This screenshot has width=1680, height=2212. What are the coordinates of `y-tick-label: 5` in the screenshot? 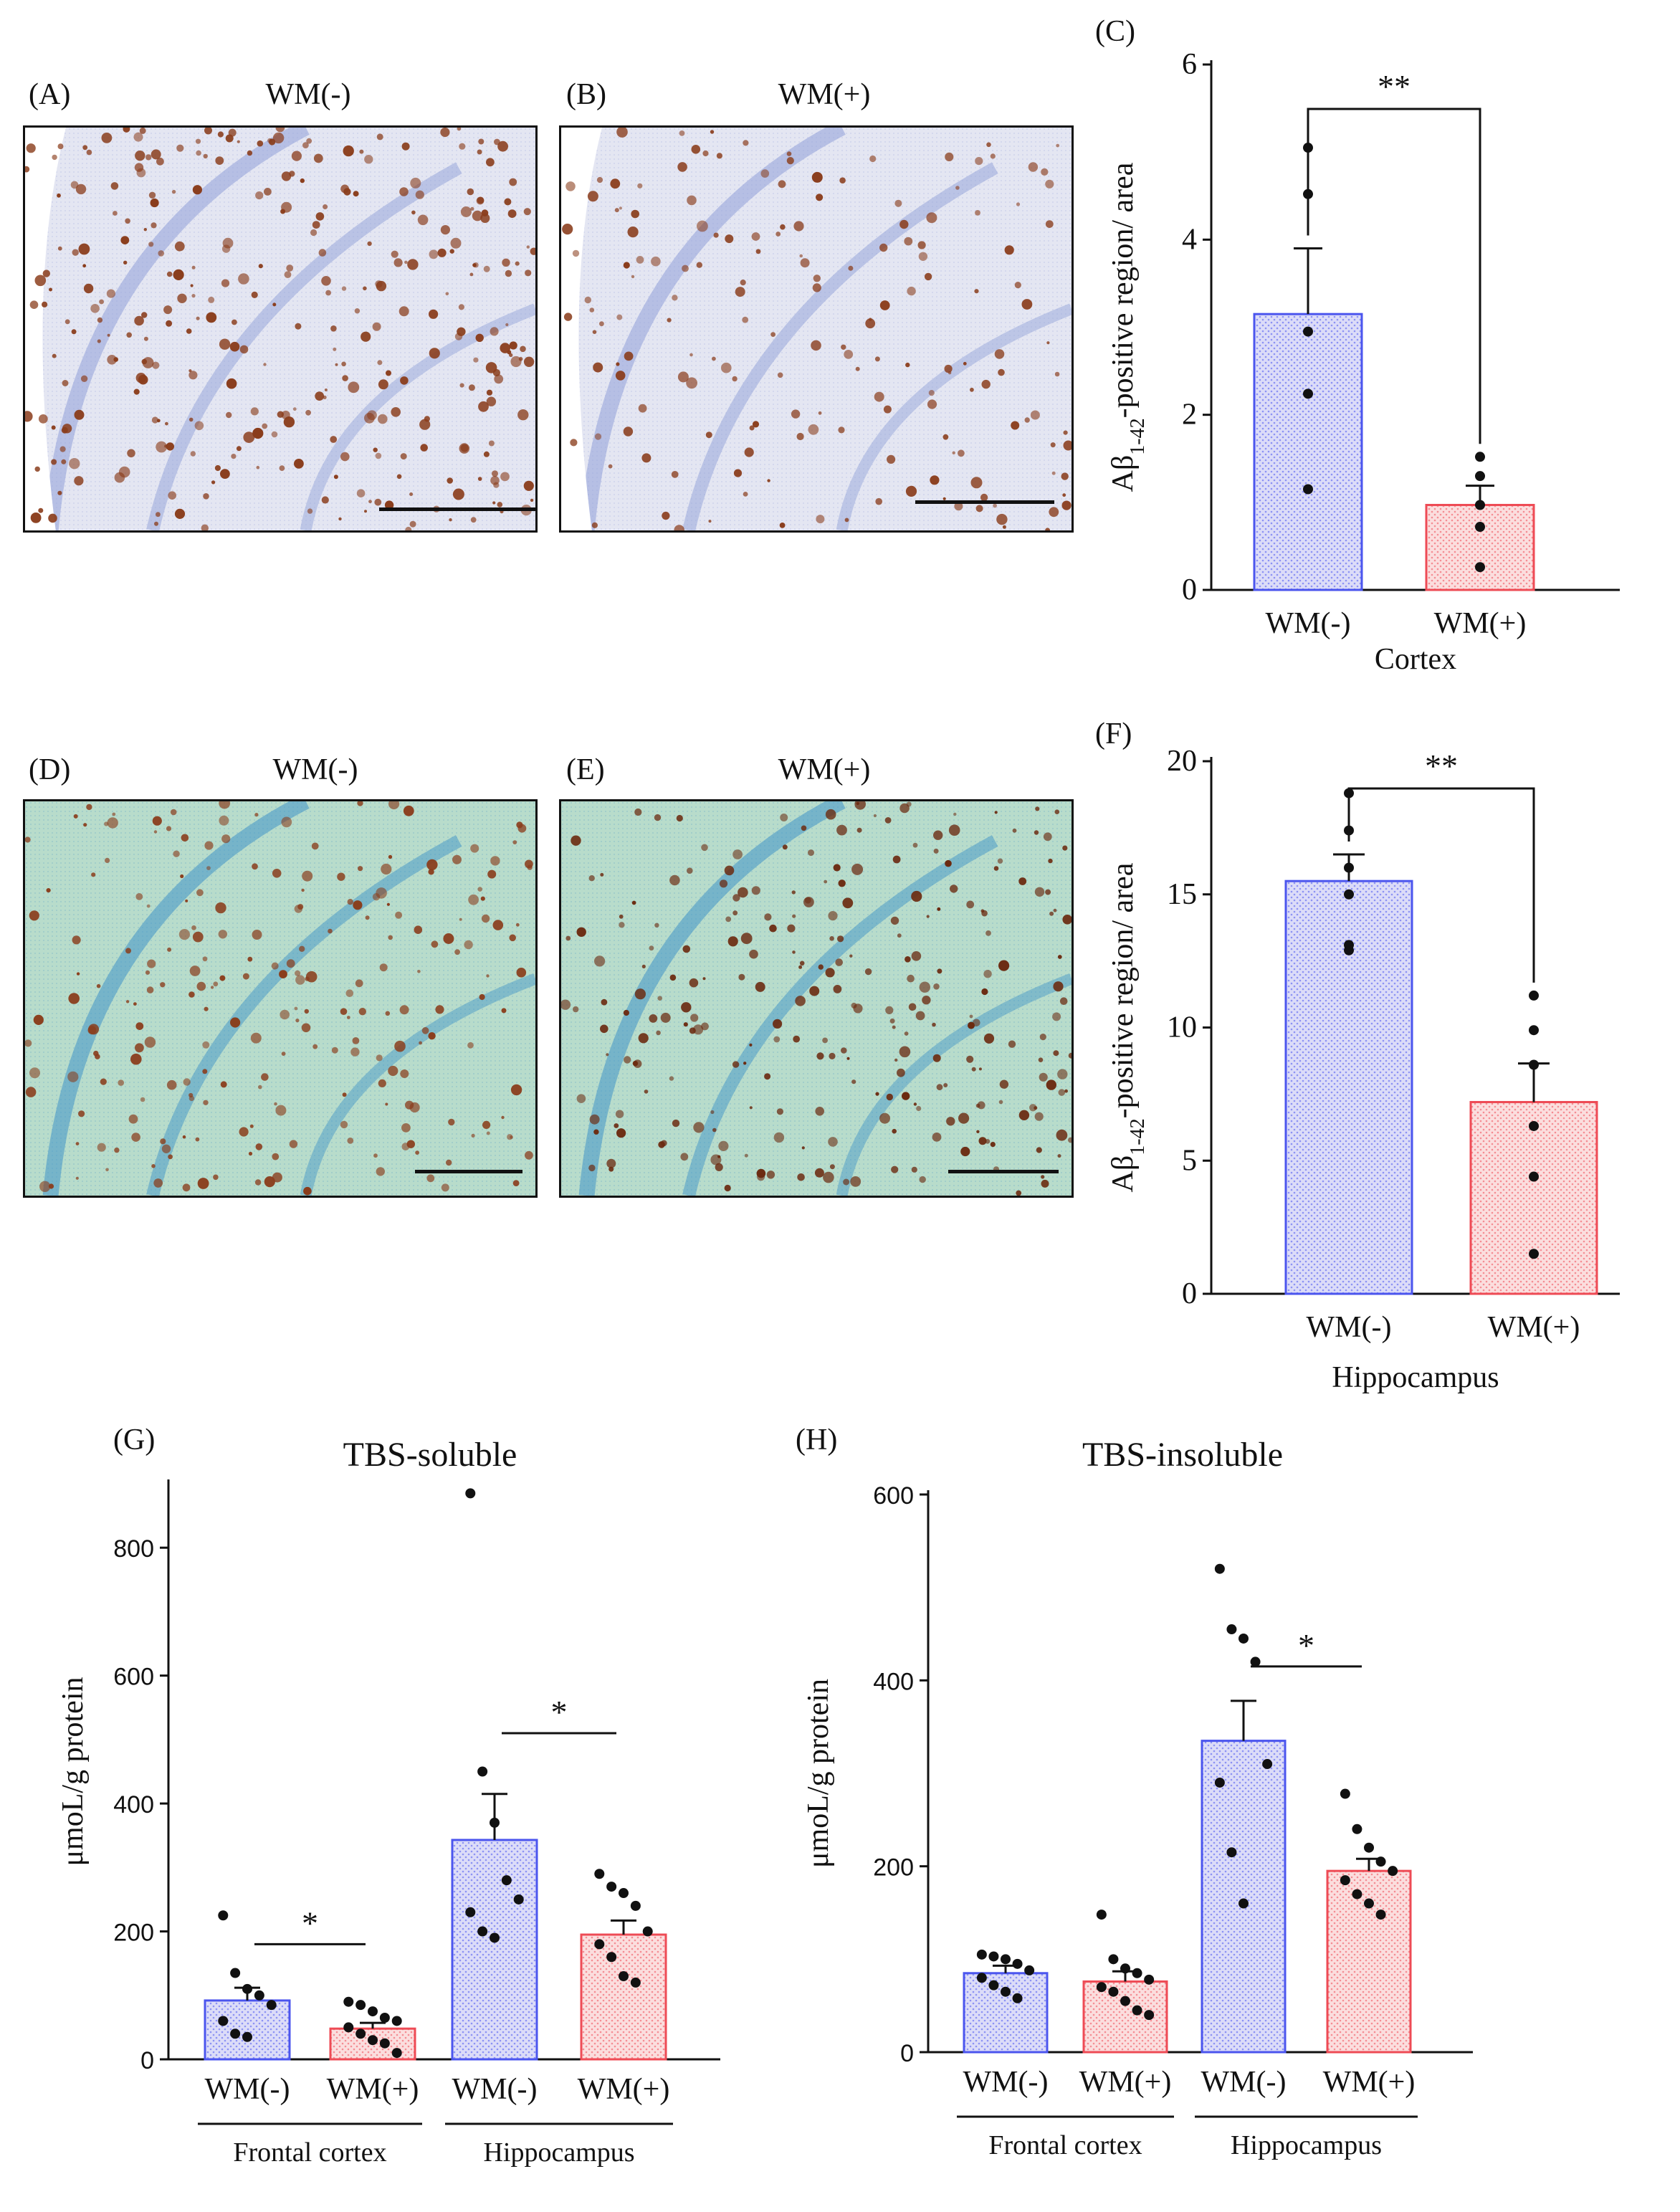 It's located at (1189, 1160).